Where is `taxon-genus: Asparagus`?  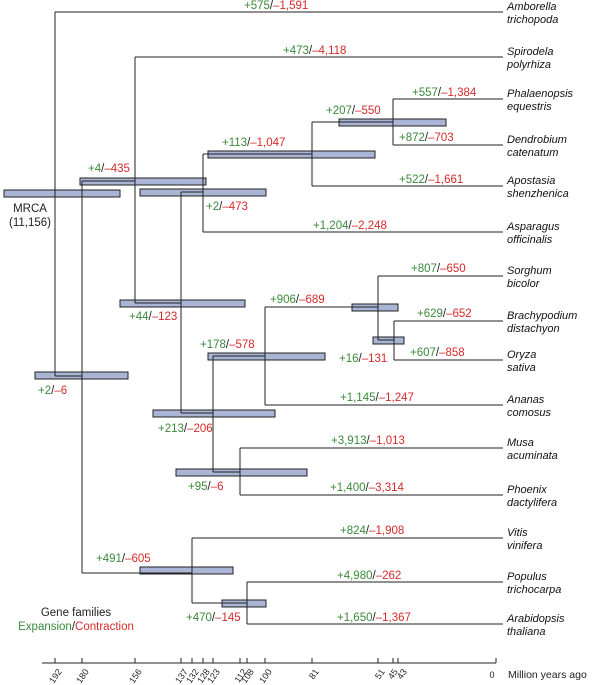
taxon-genus: Asparagus is located at coordinates (533, 227).